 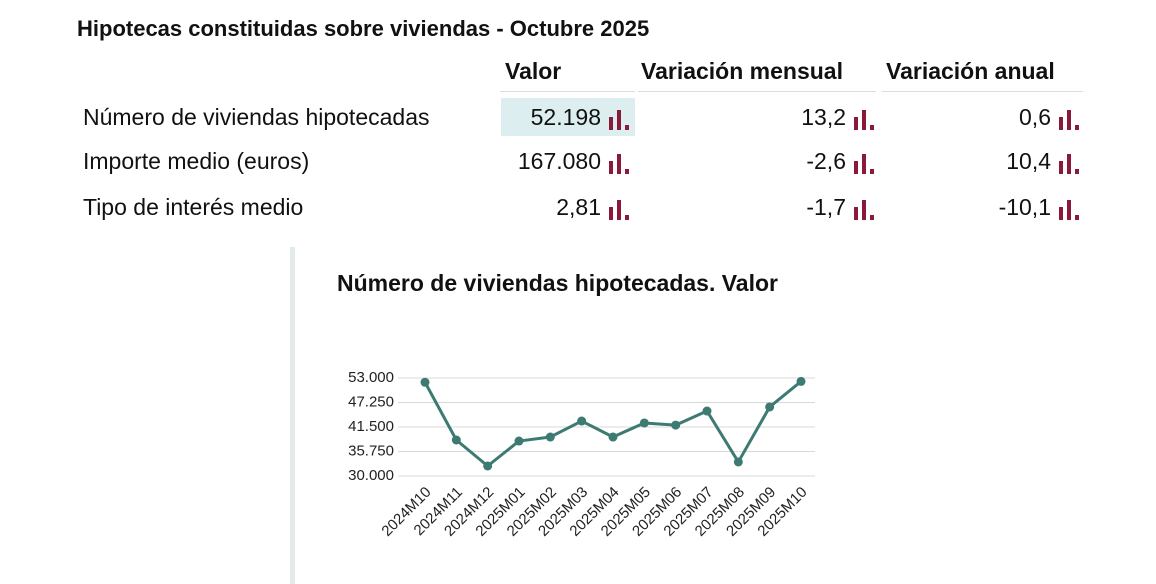 What do you see at coordinates (196, 161) in the screenshot?
I see `row-label: Importe medio (euros)` at bounding box center [196, 161].